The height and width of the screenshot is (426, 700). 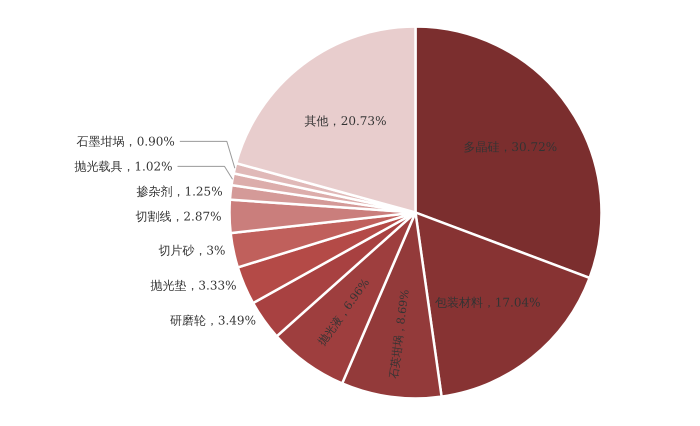 What do you see at coordinates (178, 216) in the screenshot?
I see `slice-label: 切割线，2.87%` at bounding box center [178, 216].